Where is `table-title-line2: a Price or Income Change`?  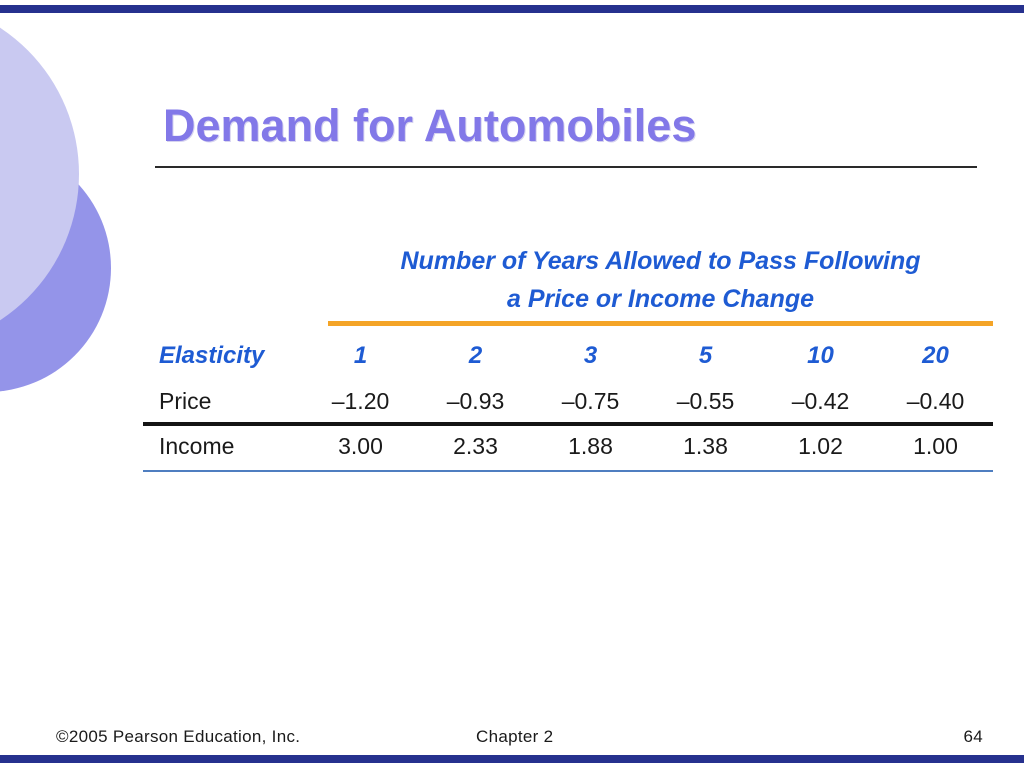
table-title-line2: a Price or Income Change is located at coordinates (660, 299).